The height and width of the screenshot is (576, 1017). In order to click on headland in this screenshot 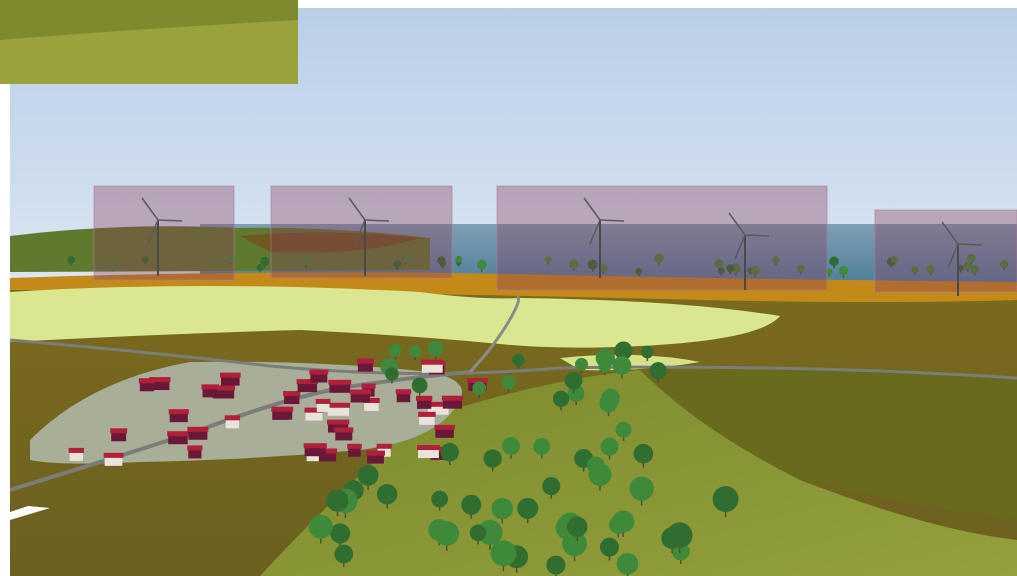, I will do `click(330, 242)`.